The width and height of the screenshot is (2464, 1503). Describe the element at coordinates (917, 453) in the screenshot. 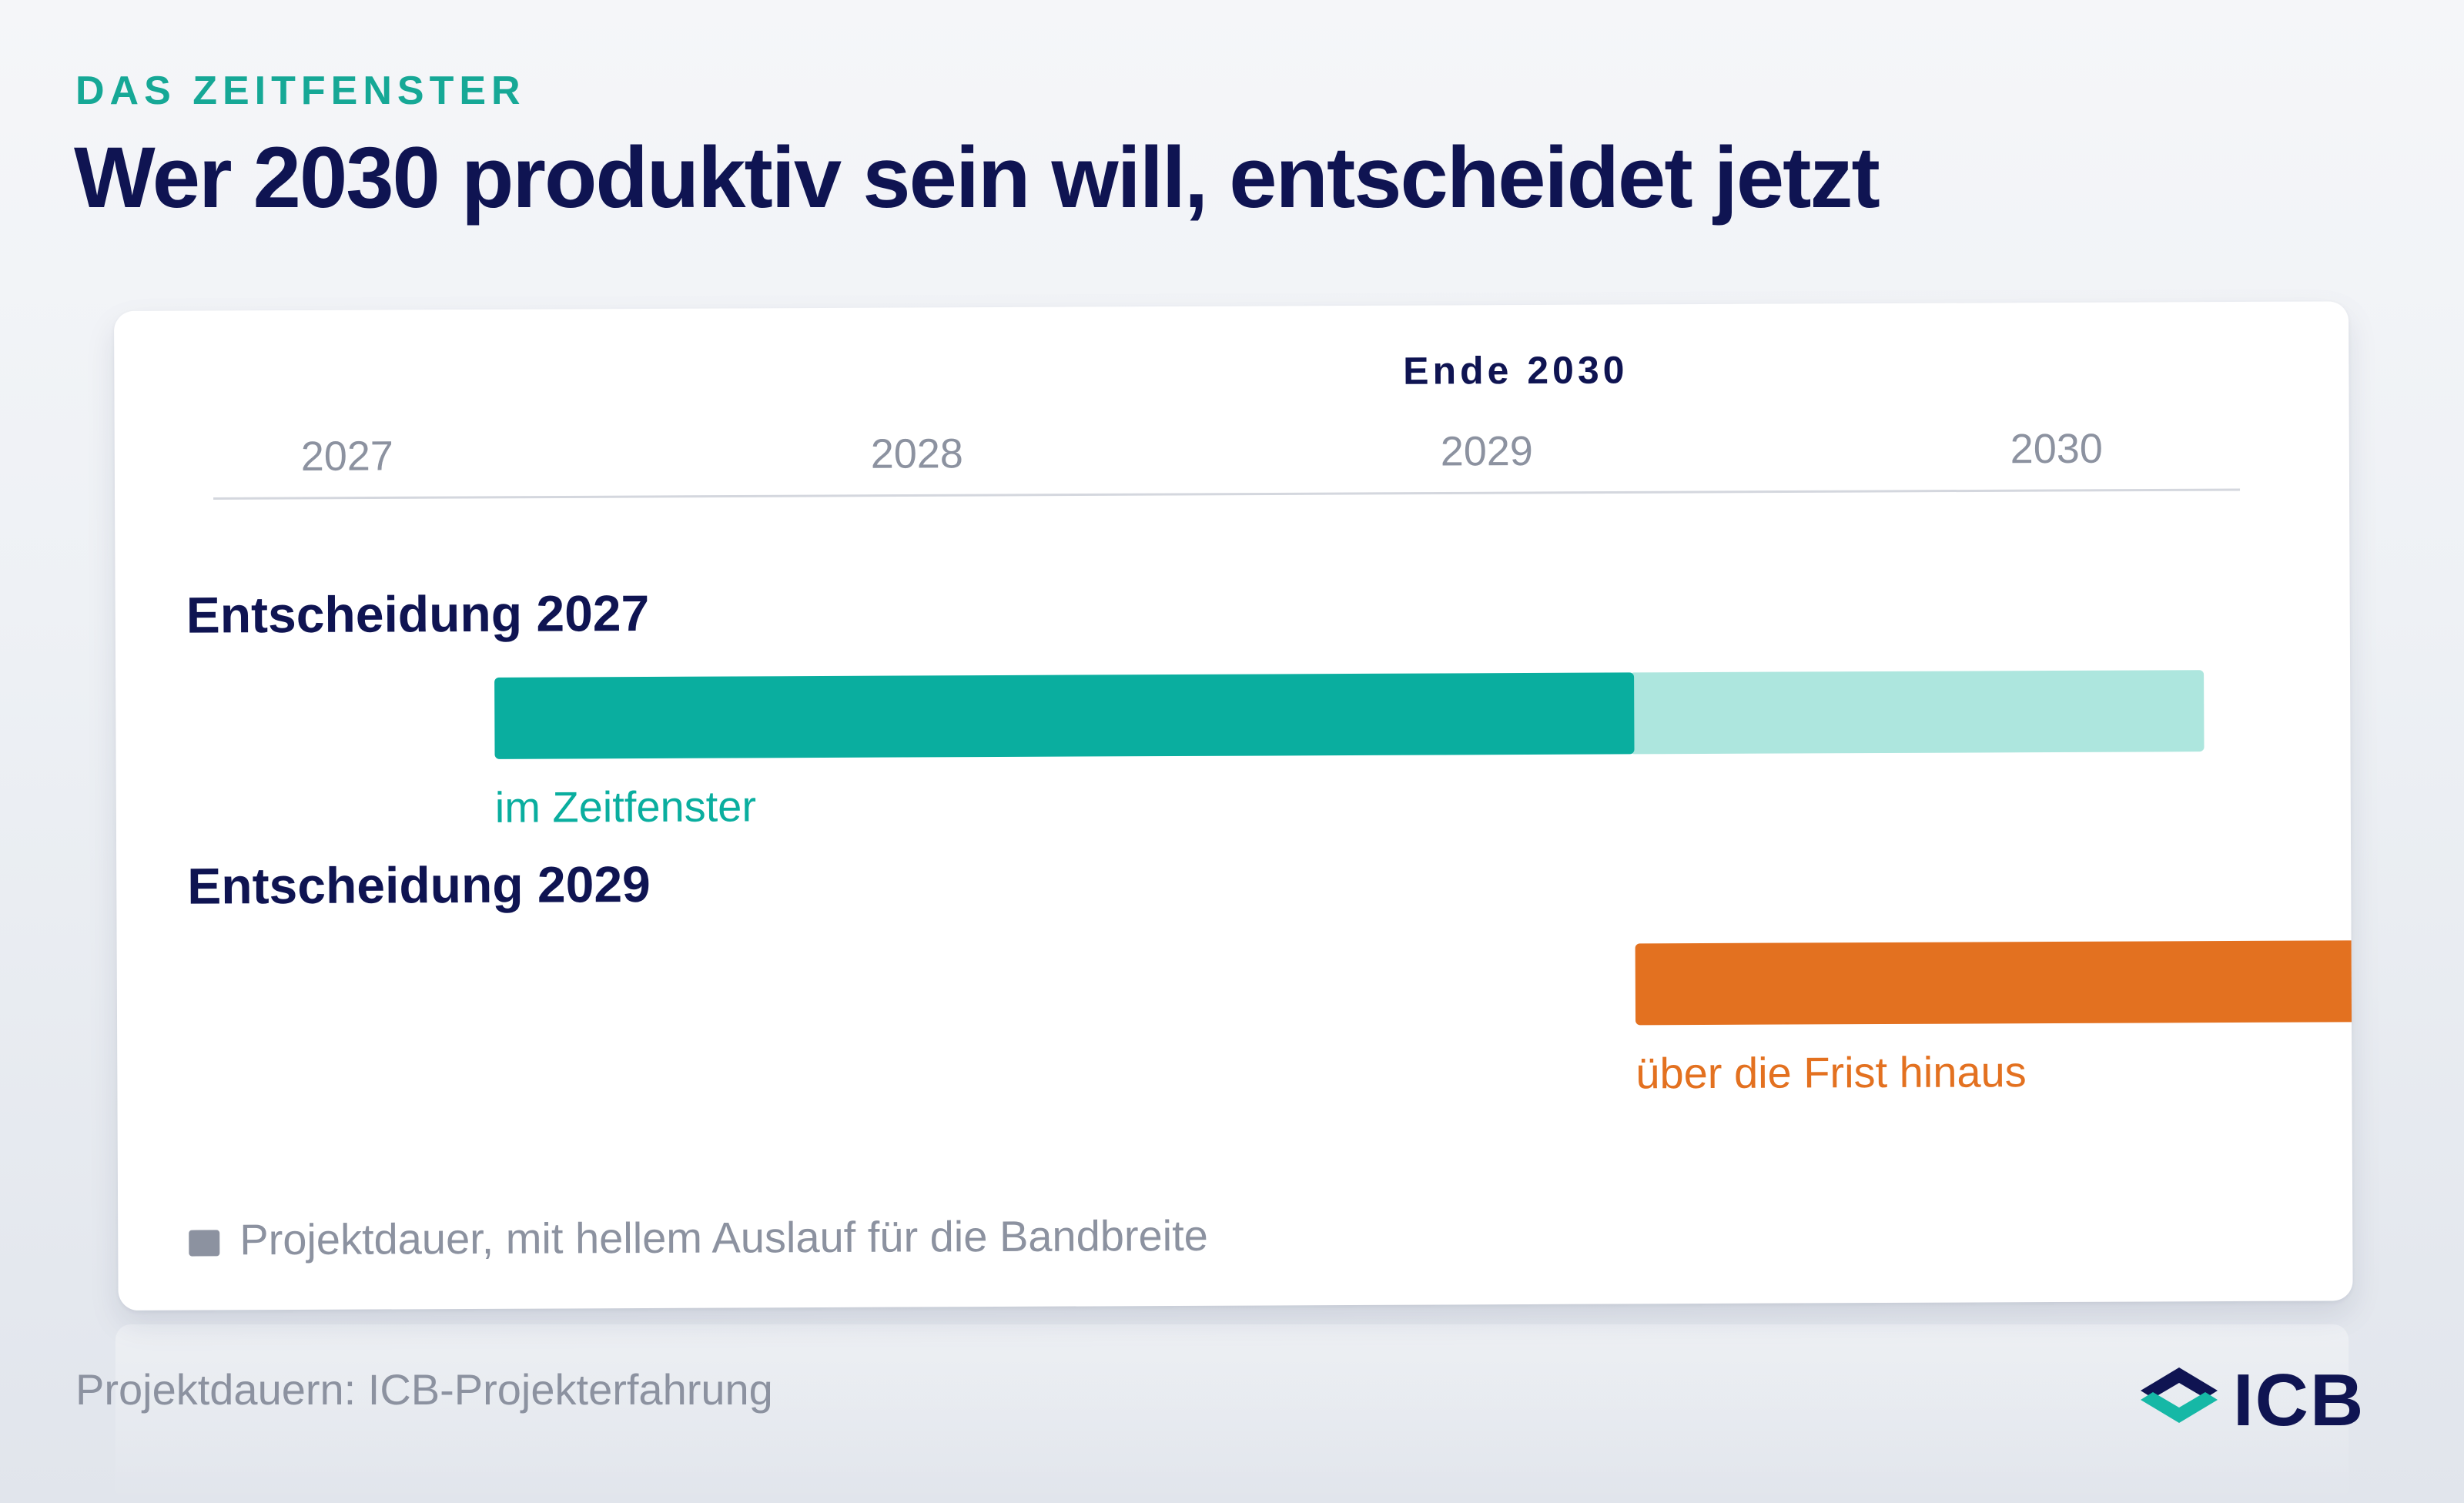

I see `year-tick-label: 2028` at that location.